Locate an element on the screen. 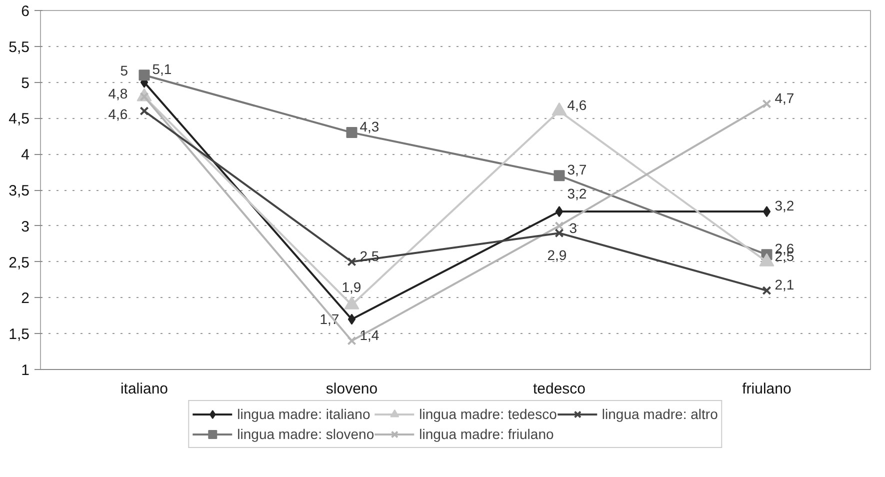  legend-label: lingua madre: sloveno is located at coordinates (305, 434).